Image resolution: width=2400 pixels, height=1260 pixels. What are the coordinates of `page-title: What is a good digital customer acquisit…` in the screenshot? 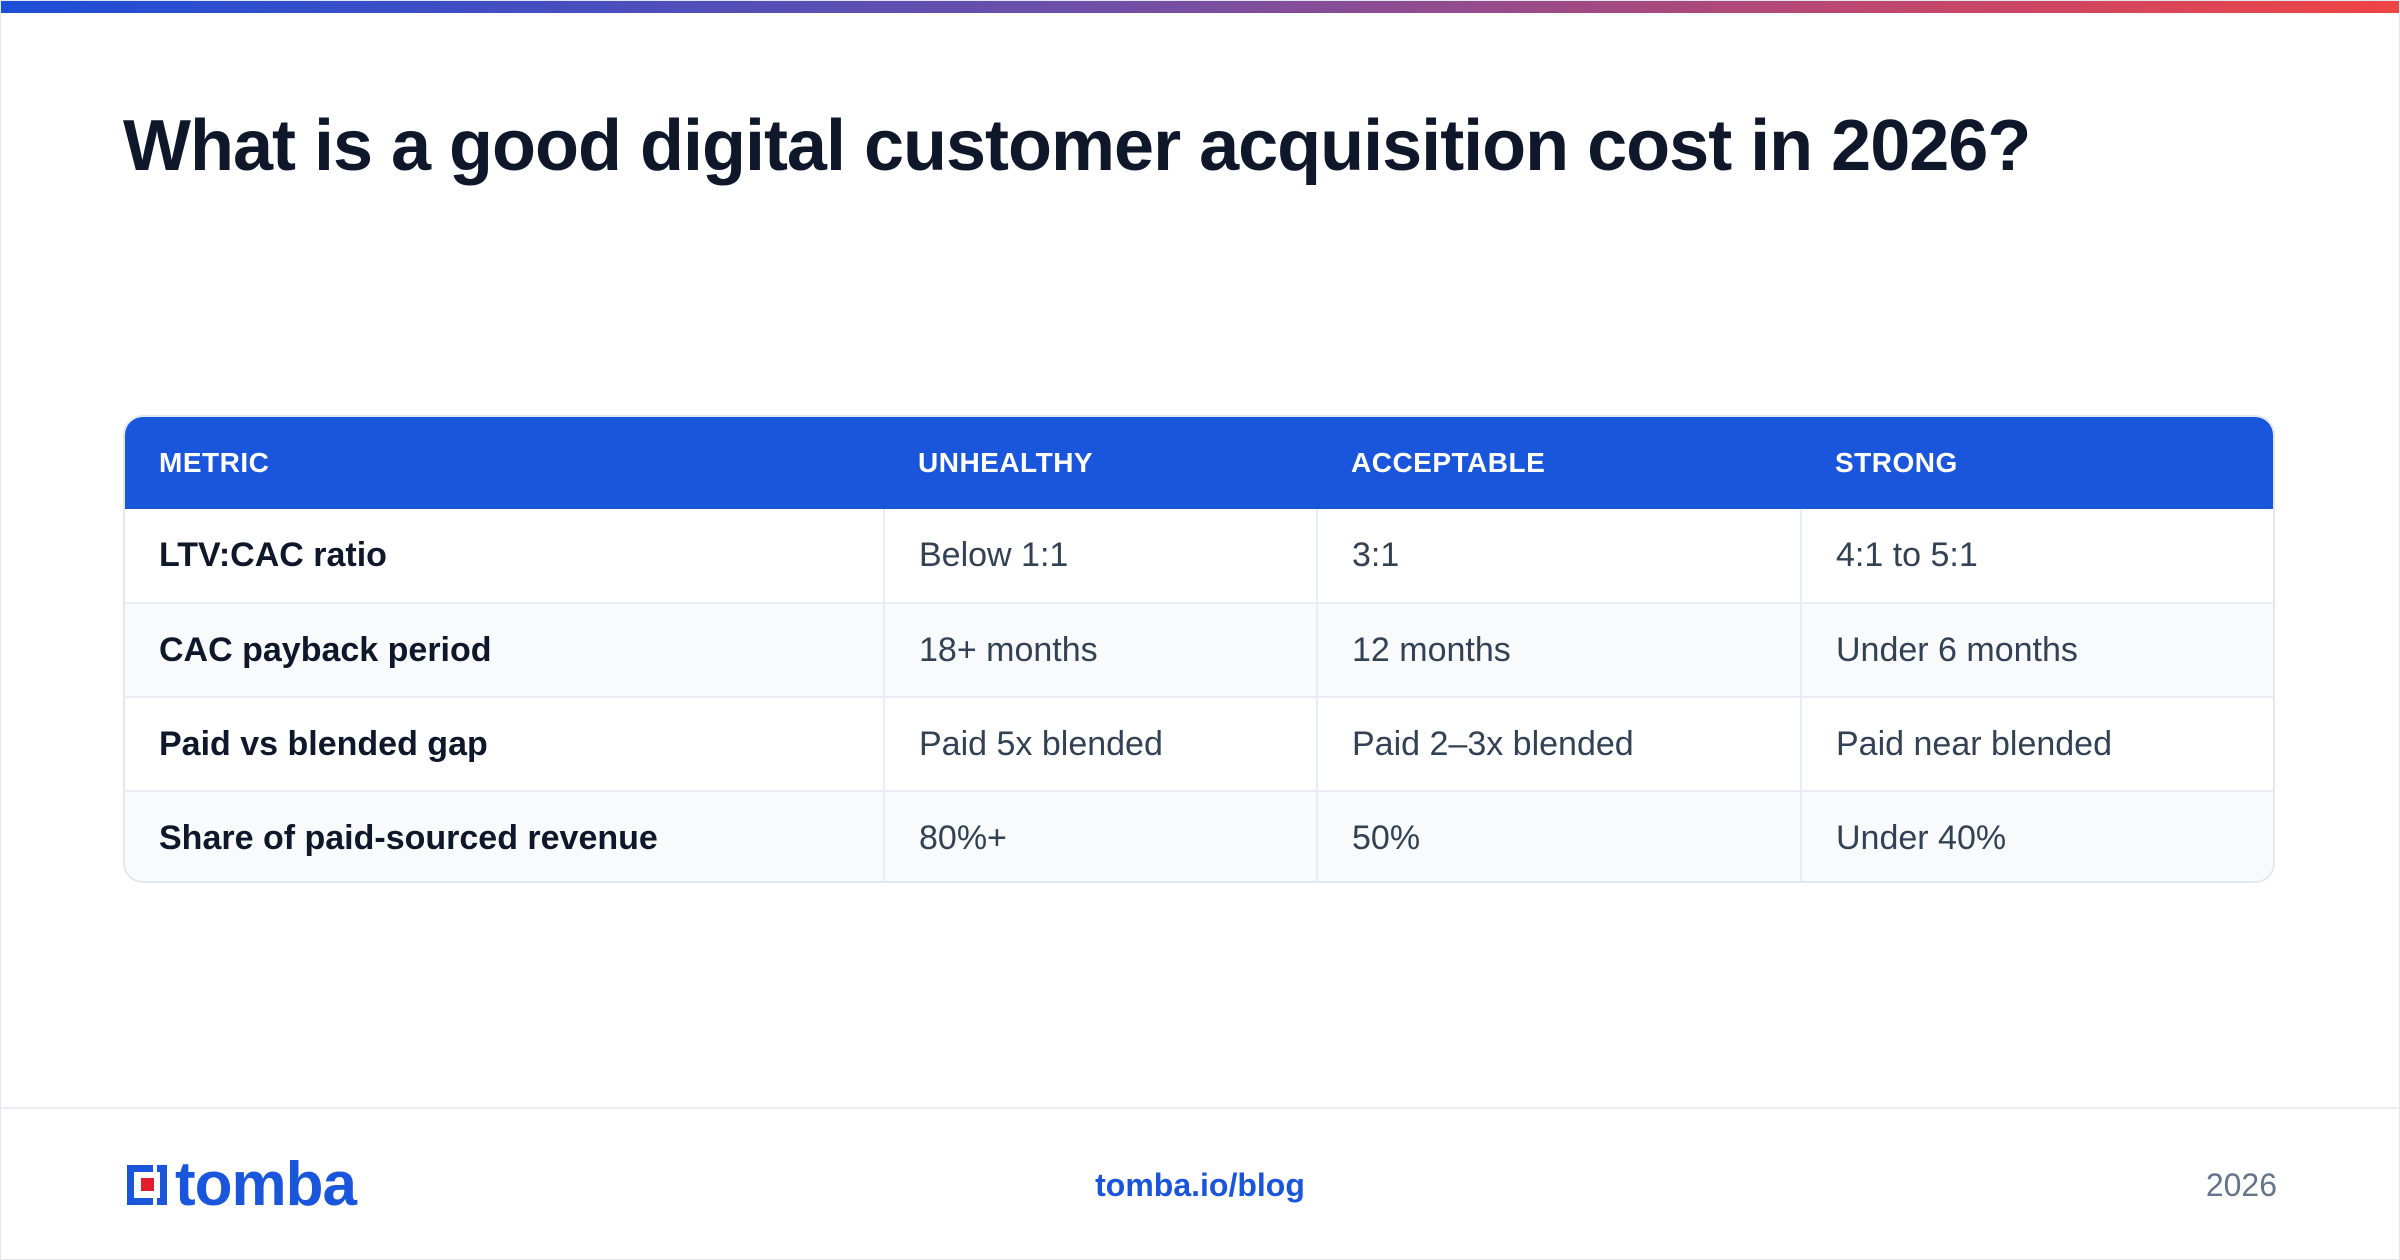 It's located at (1077, 146).